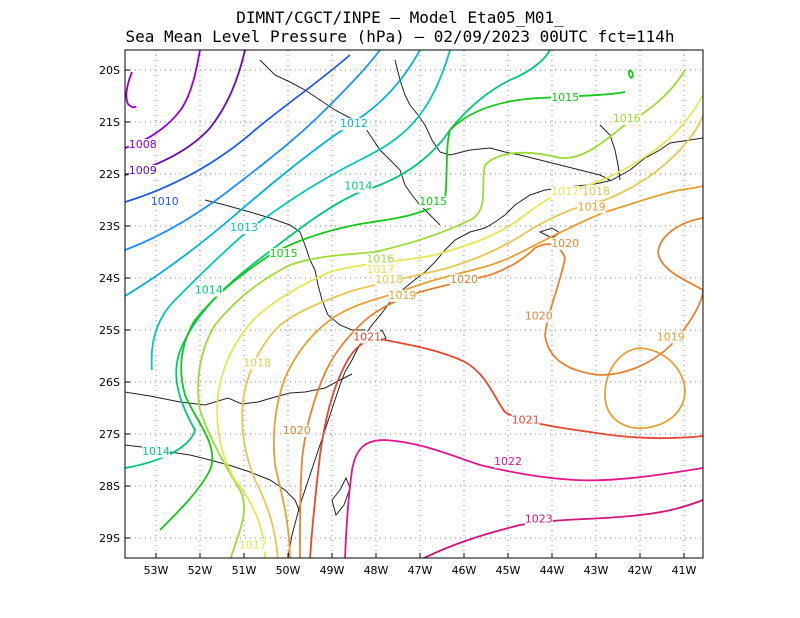 This screenshot has width=800, height=618. Describe the element at coordinates (109, 382) in the screenshot. I see `lat-label: 26S` at that location.